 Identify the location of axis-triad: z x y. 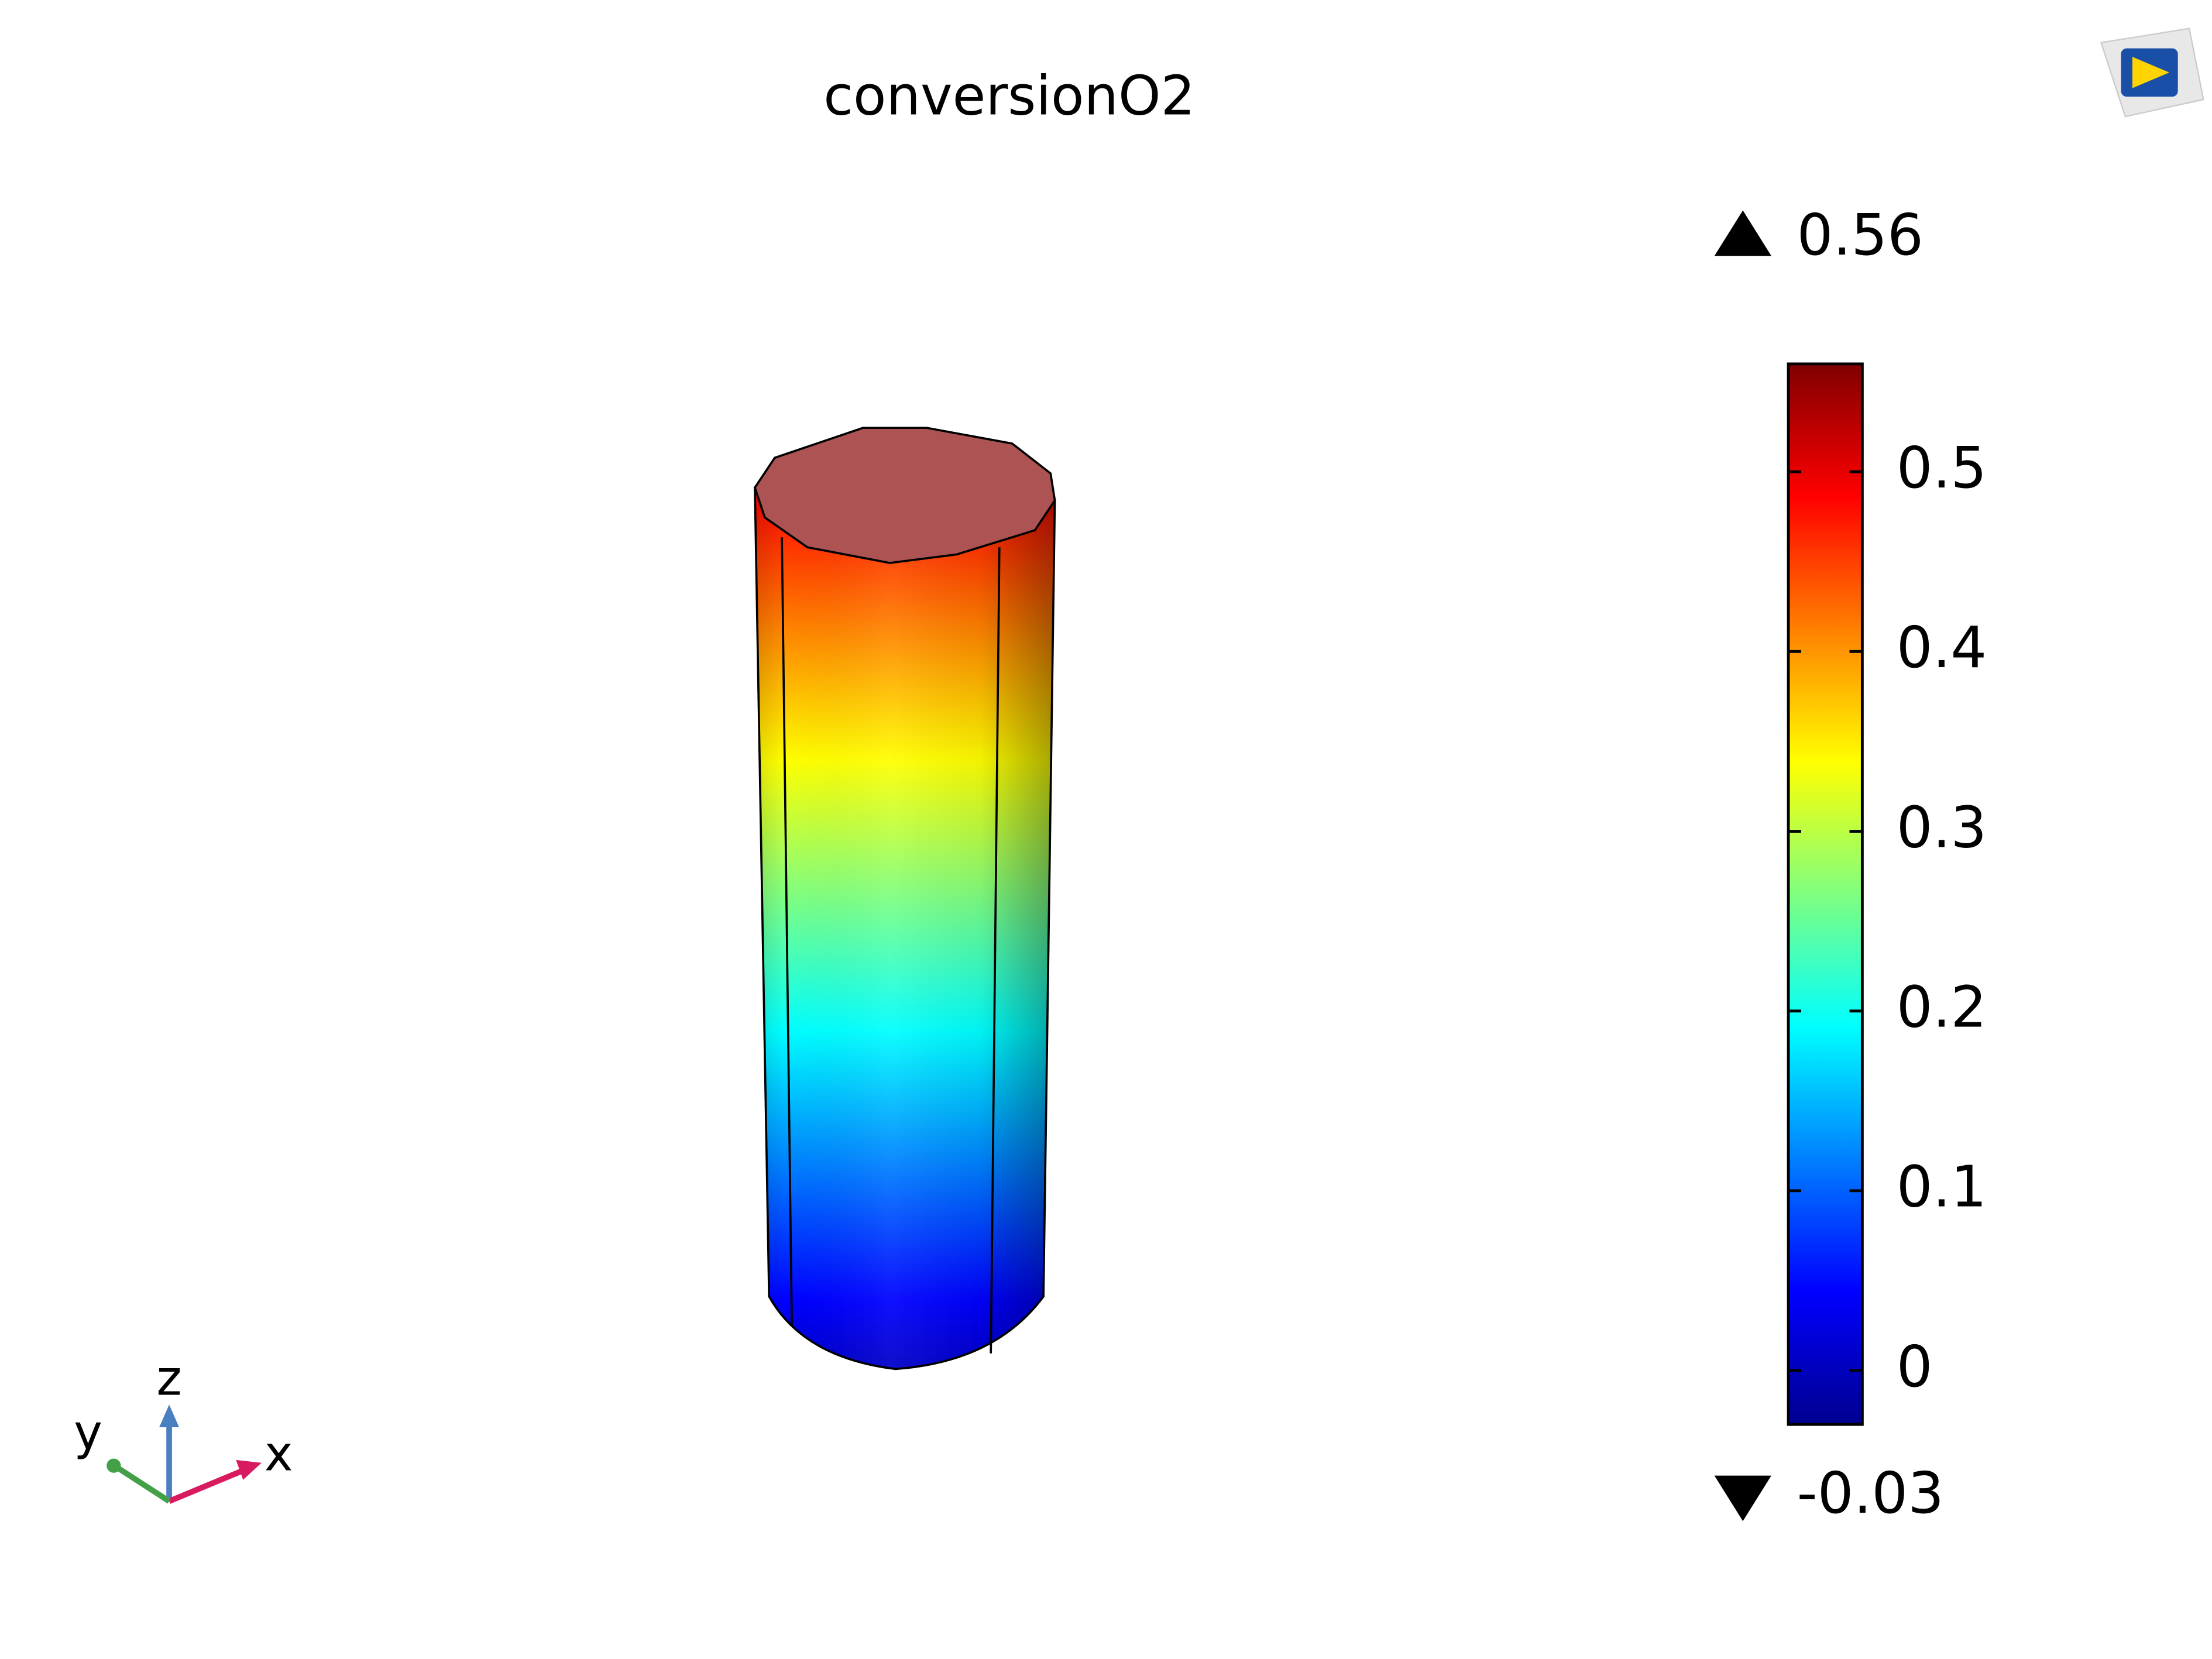
(183, 1427).